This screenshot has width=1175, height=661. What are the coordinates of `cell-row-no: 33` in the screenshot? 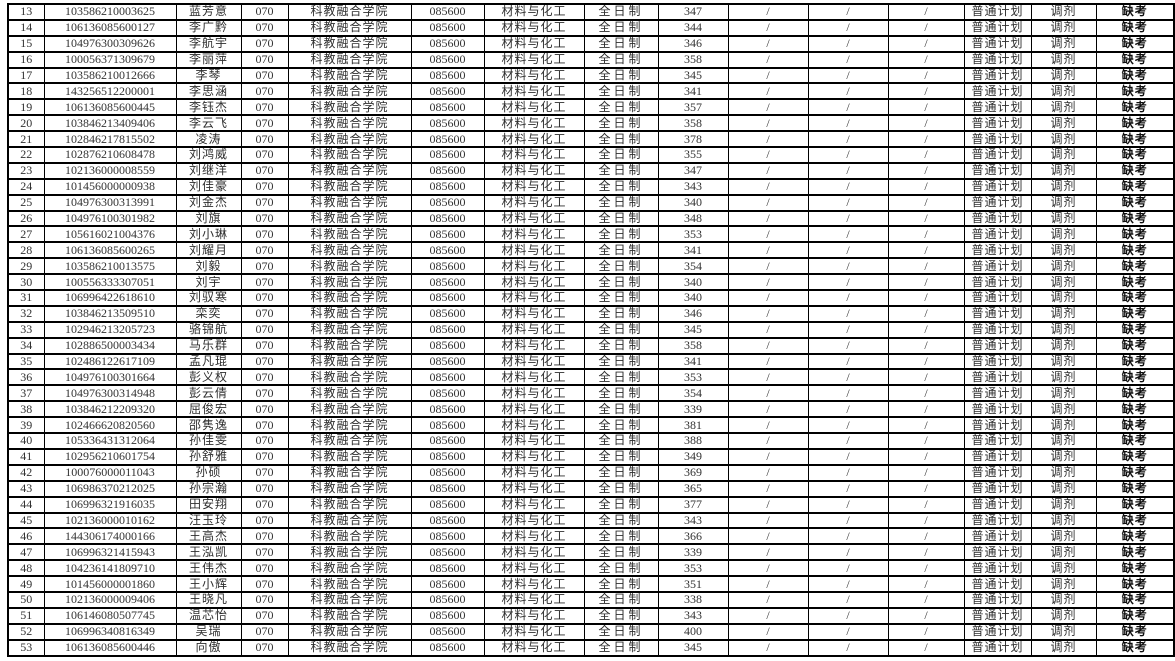 It's located at (26, 329).